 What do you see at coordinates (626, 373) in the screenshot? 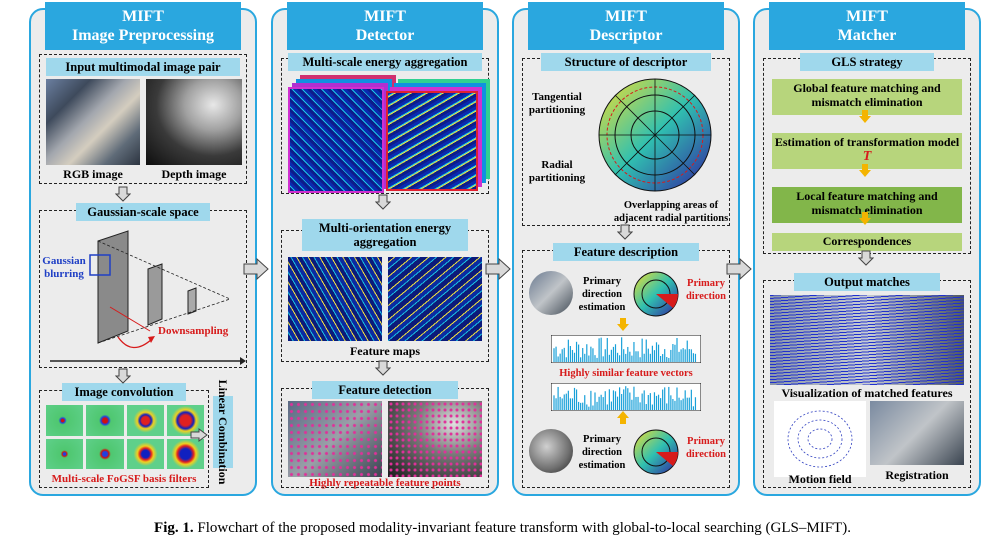
I see `similar-vectors-label: Highly similar feature vectors` at bounding box center [626, 373].